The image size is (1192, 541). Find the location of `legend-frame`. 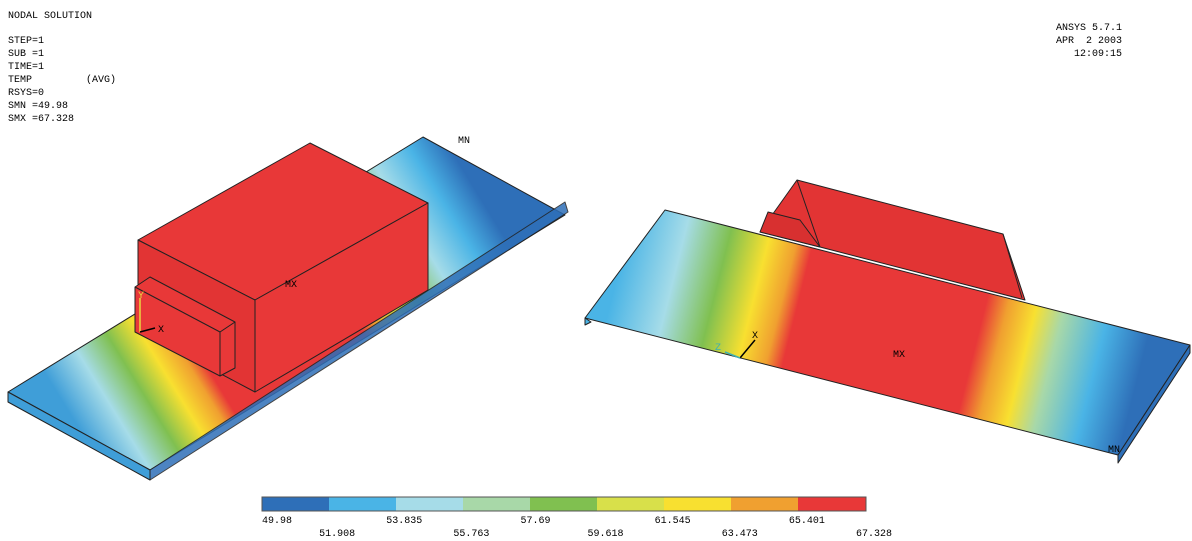

legend-frame is located at coordinates (564, 504).